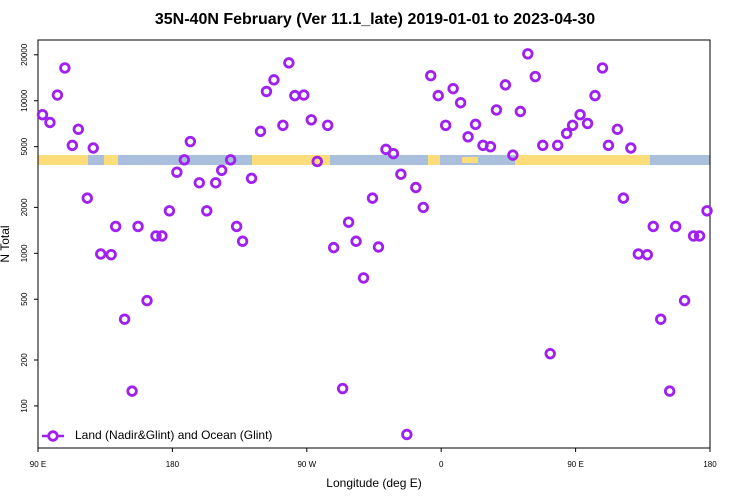 This screenshot has width=750, height=500. I want to click on x-tick-label: 90 W, so click(306, 464).